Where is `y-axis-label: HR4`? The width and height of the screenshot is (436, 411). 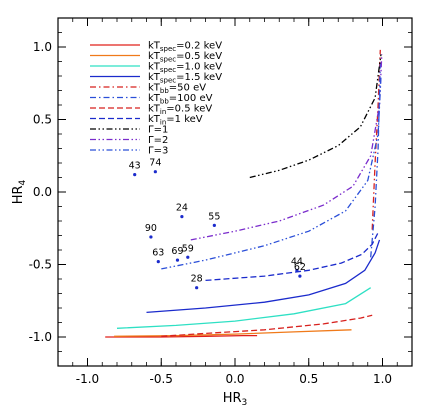
y-axis-label: HR4 is located at coordinates (19, 191).